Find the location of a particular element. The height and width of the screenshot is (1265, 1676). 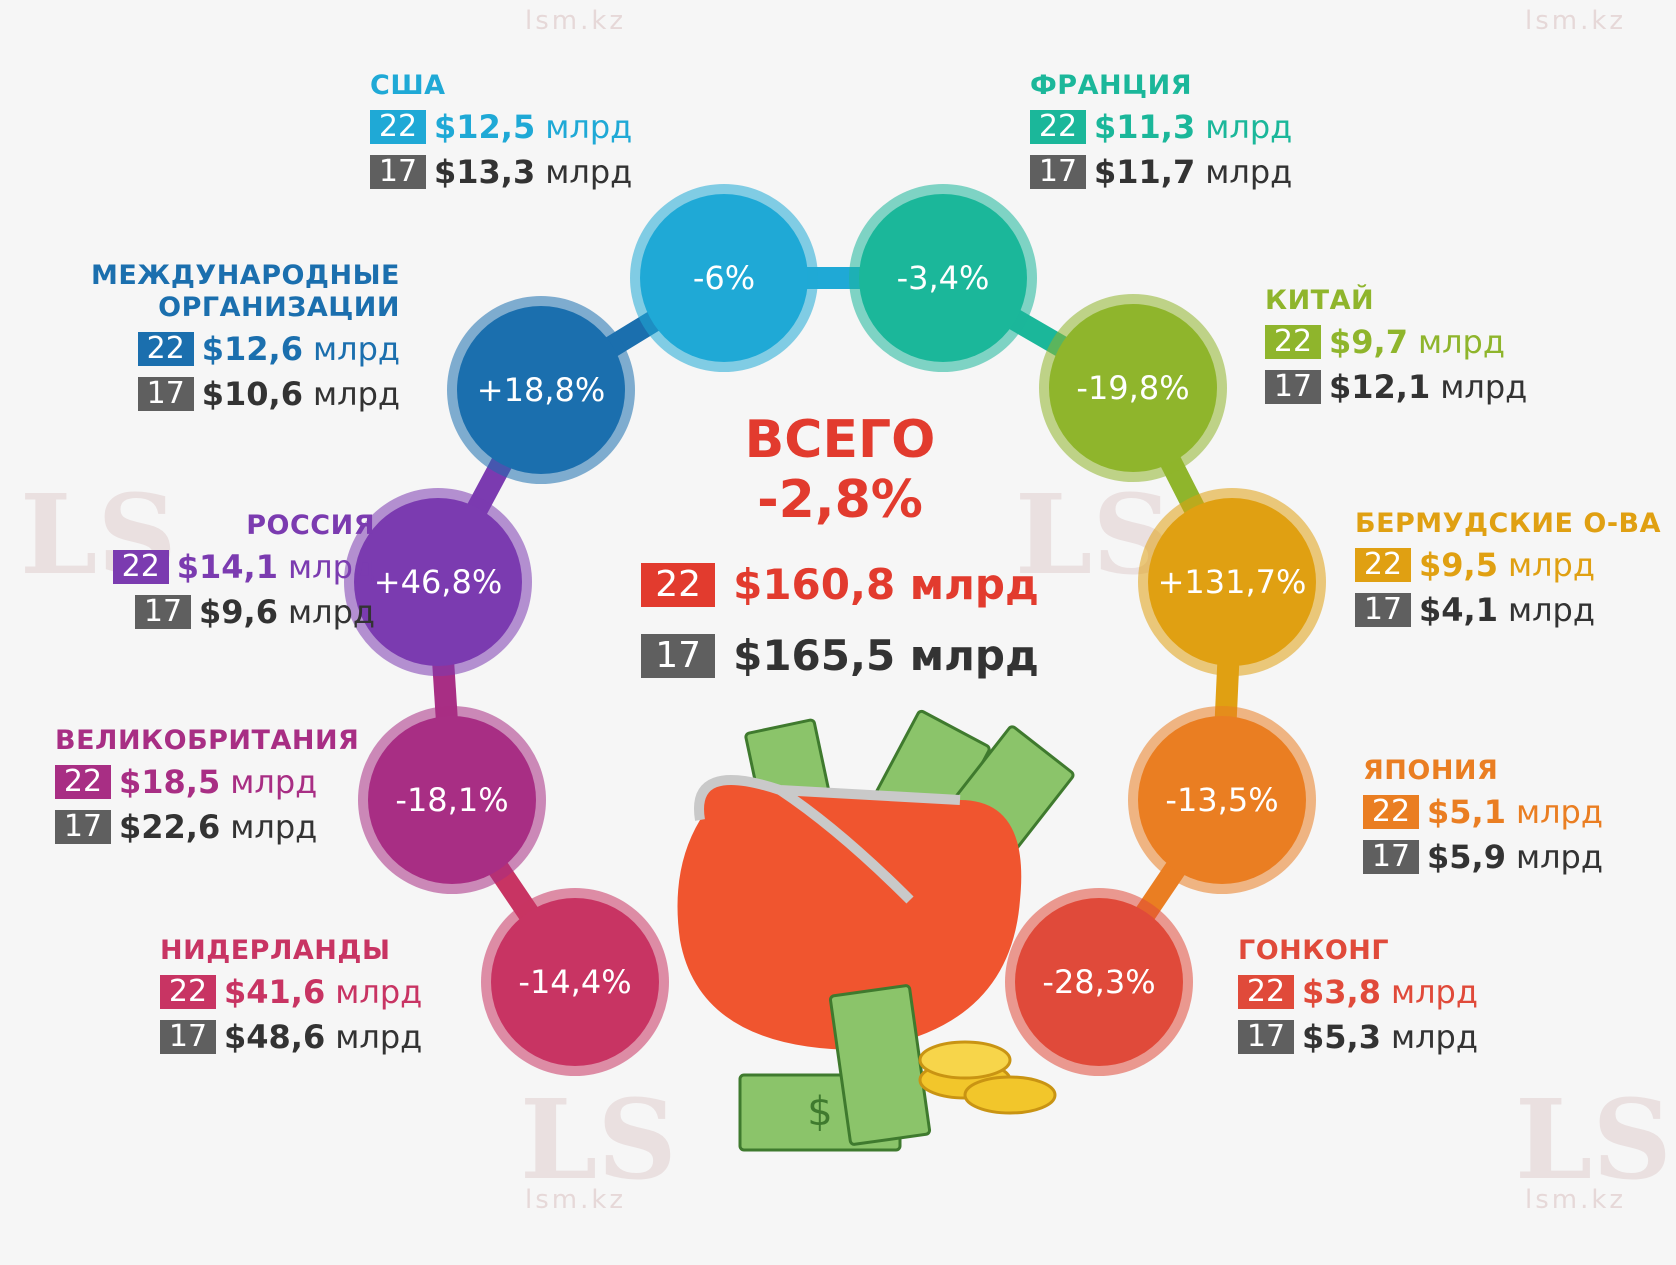

country-block: ЯПОНИЯ 22 $5,1 млрд 17 $5,9 млрд is located at coordinates (1483, 816).